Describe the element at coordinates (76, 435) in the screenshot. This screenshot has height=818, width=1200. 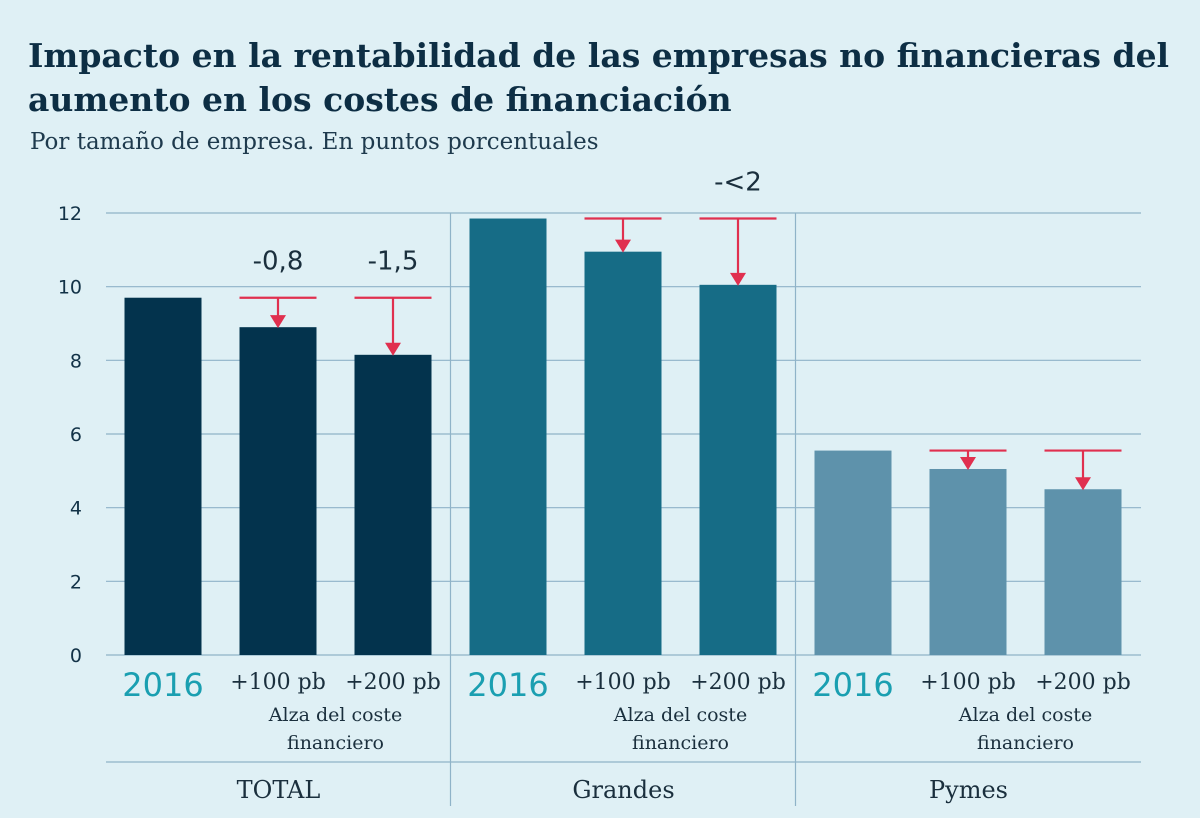
I see `y-tick-label: 6` at that location.